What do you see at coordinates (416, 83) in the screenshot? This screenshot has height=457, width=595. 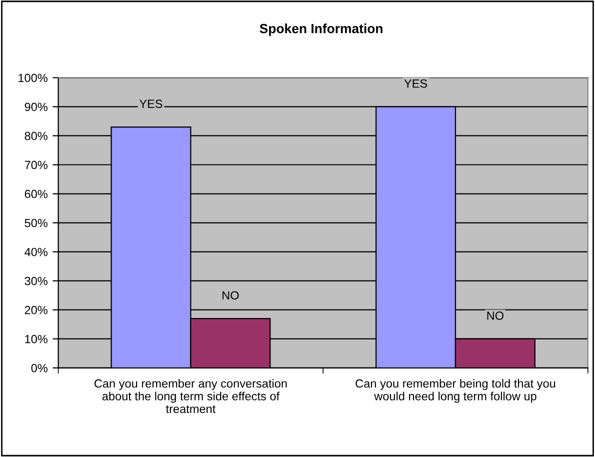 I see `text: YES` at bounding box center [416, 83].